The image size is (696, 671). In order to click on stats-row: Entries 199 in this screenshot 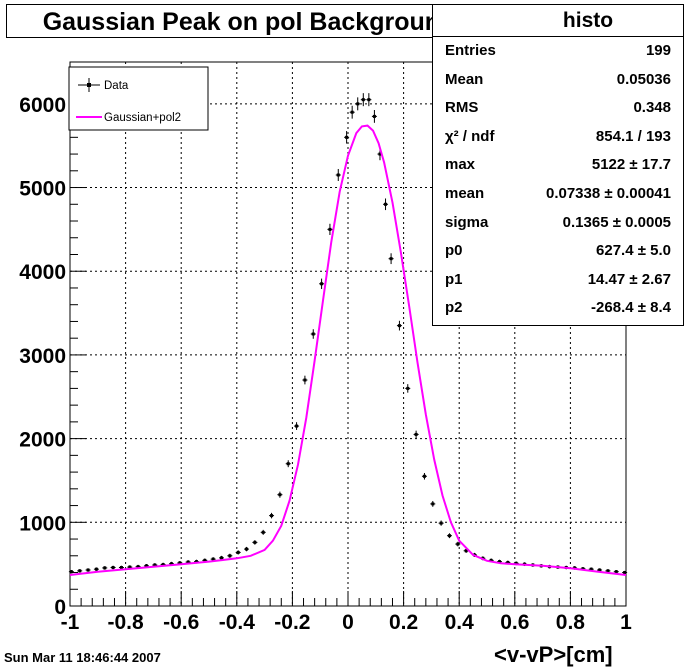, I will do `click(558, 51)`.